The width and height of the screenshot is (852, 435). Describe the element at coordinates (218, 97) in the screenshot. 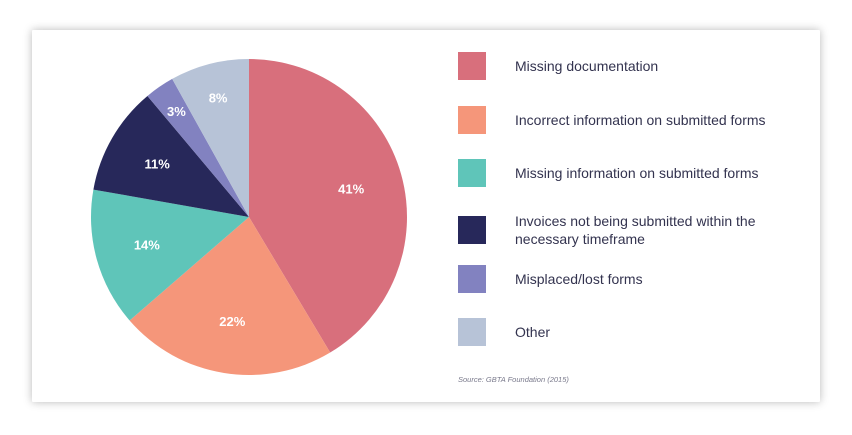

I see `slice-value-label-6: 8%` at that location.